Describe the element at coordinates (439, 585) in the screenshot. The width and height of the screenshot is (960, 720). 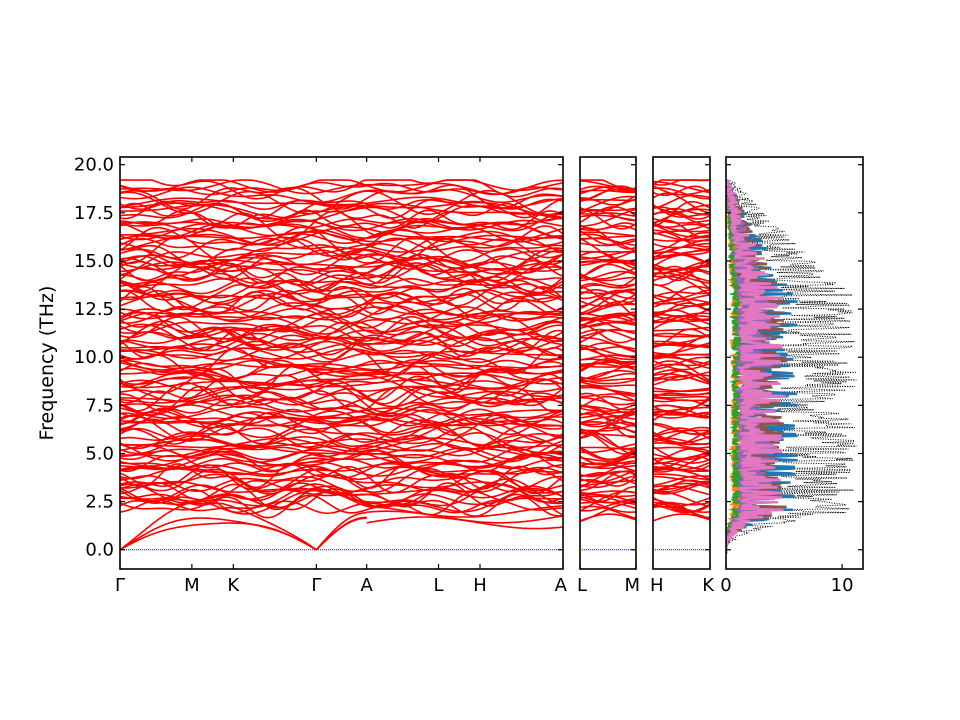
I see `kpoint-label: L` at that location.